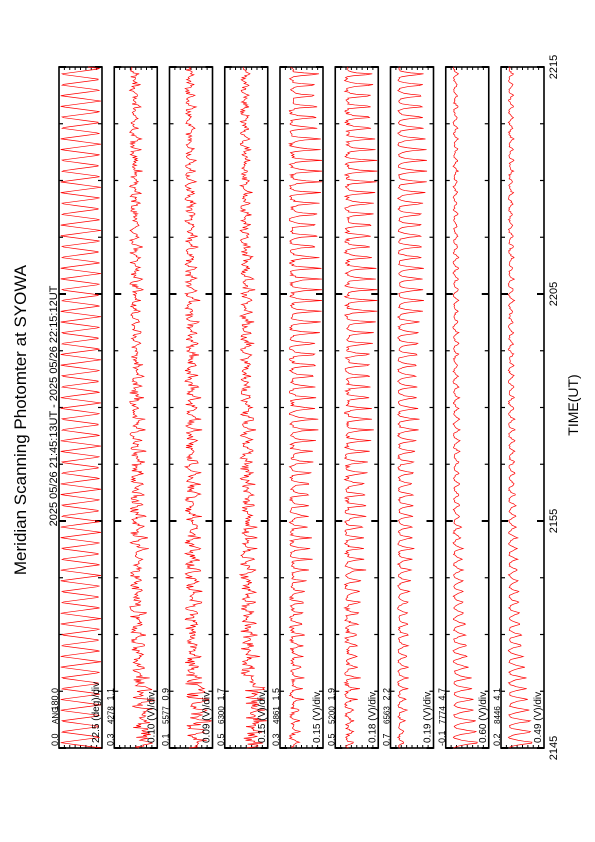 The width and height of the screenshot is (595, 842). Describe the element at coordinates (387, 715) in the screenshot. I see `channel-label: 6563` at that location.